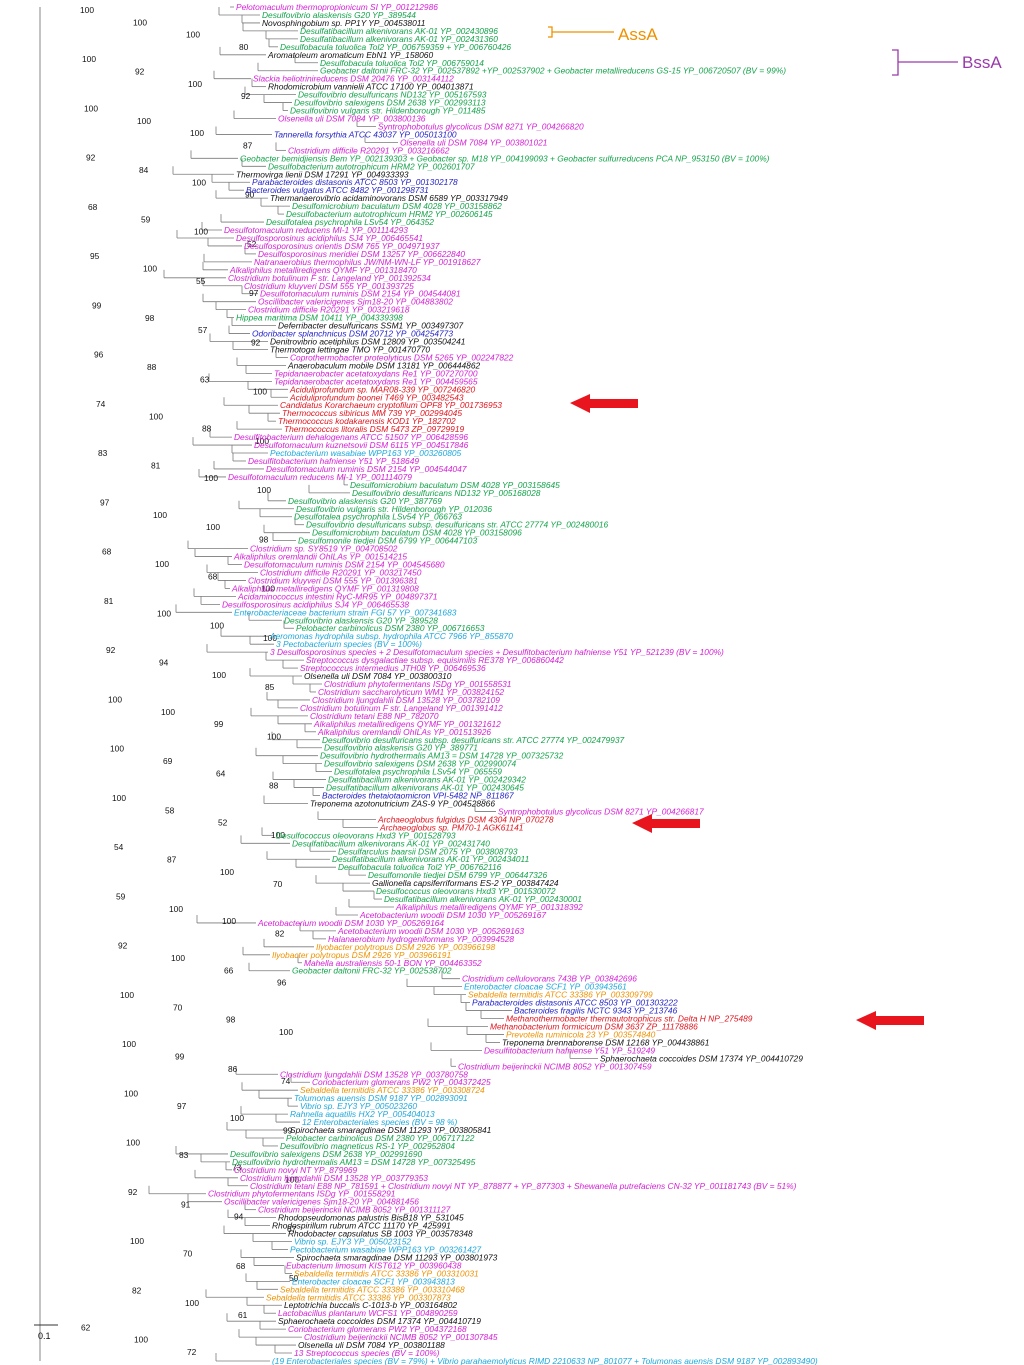 Image resolution: width=1024 pixels, height=1365 pixels. What do you see at coordinates (982, 62) in the screenshot?
I see `bssa-label: BssA` at bounding box center [982, 62].